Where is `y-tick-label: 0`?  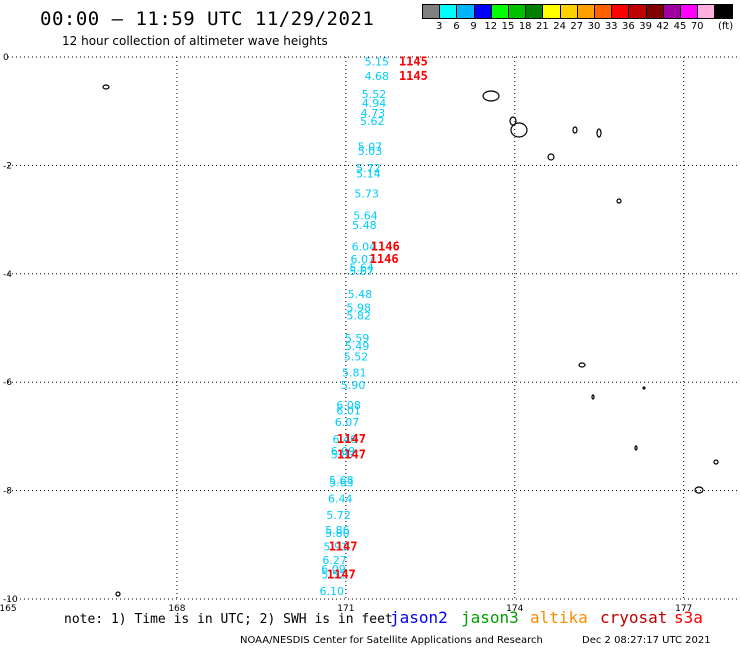
y-tick-label: 0 is located at coordinates (6, 58).